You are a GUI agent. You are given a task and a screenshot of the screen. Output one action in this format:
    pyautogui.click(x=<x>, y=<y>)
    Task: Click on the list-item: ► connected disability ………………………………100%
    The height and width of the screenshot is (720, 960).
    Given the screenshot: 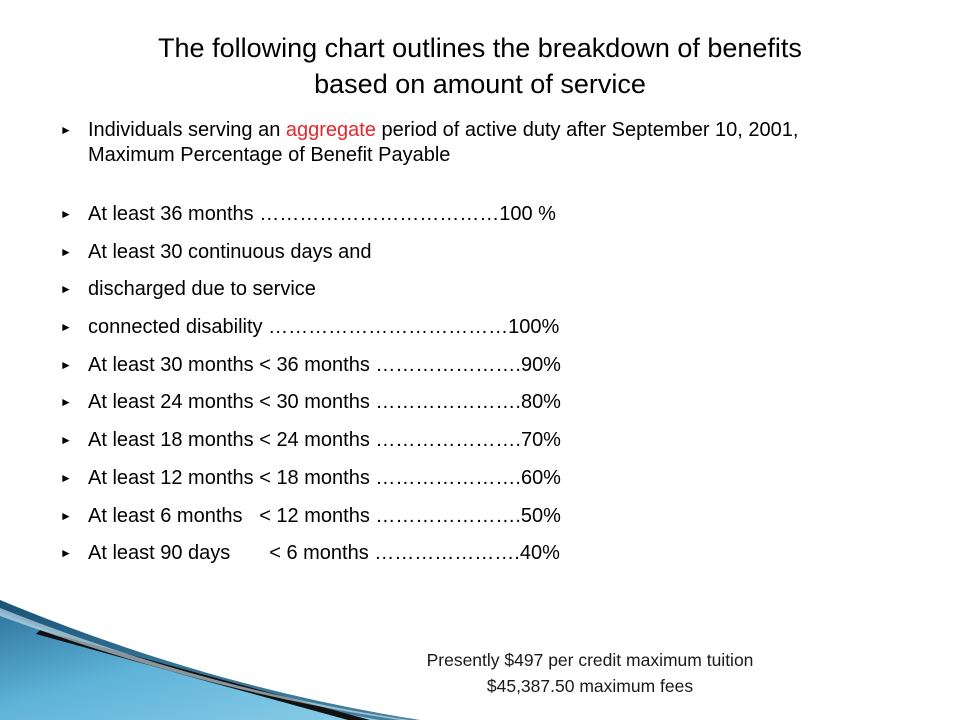 What is the action you would take?
    pyautogui.click(x=480, y=334)
    